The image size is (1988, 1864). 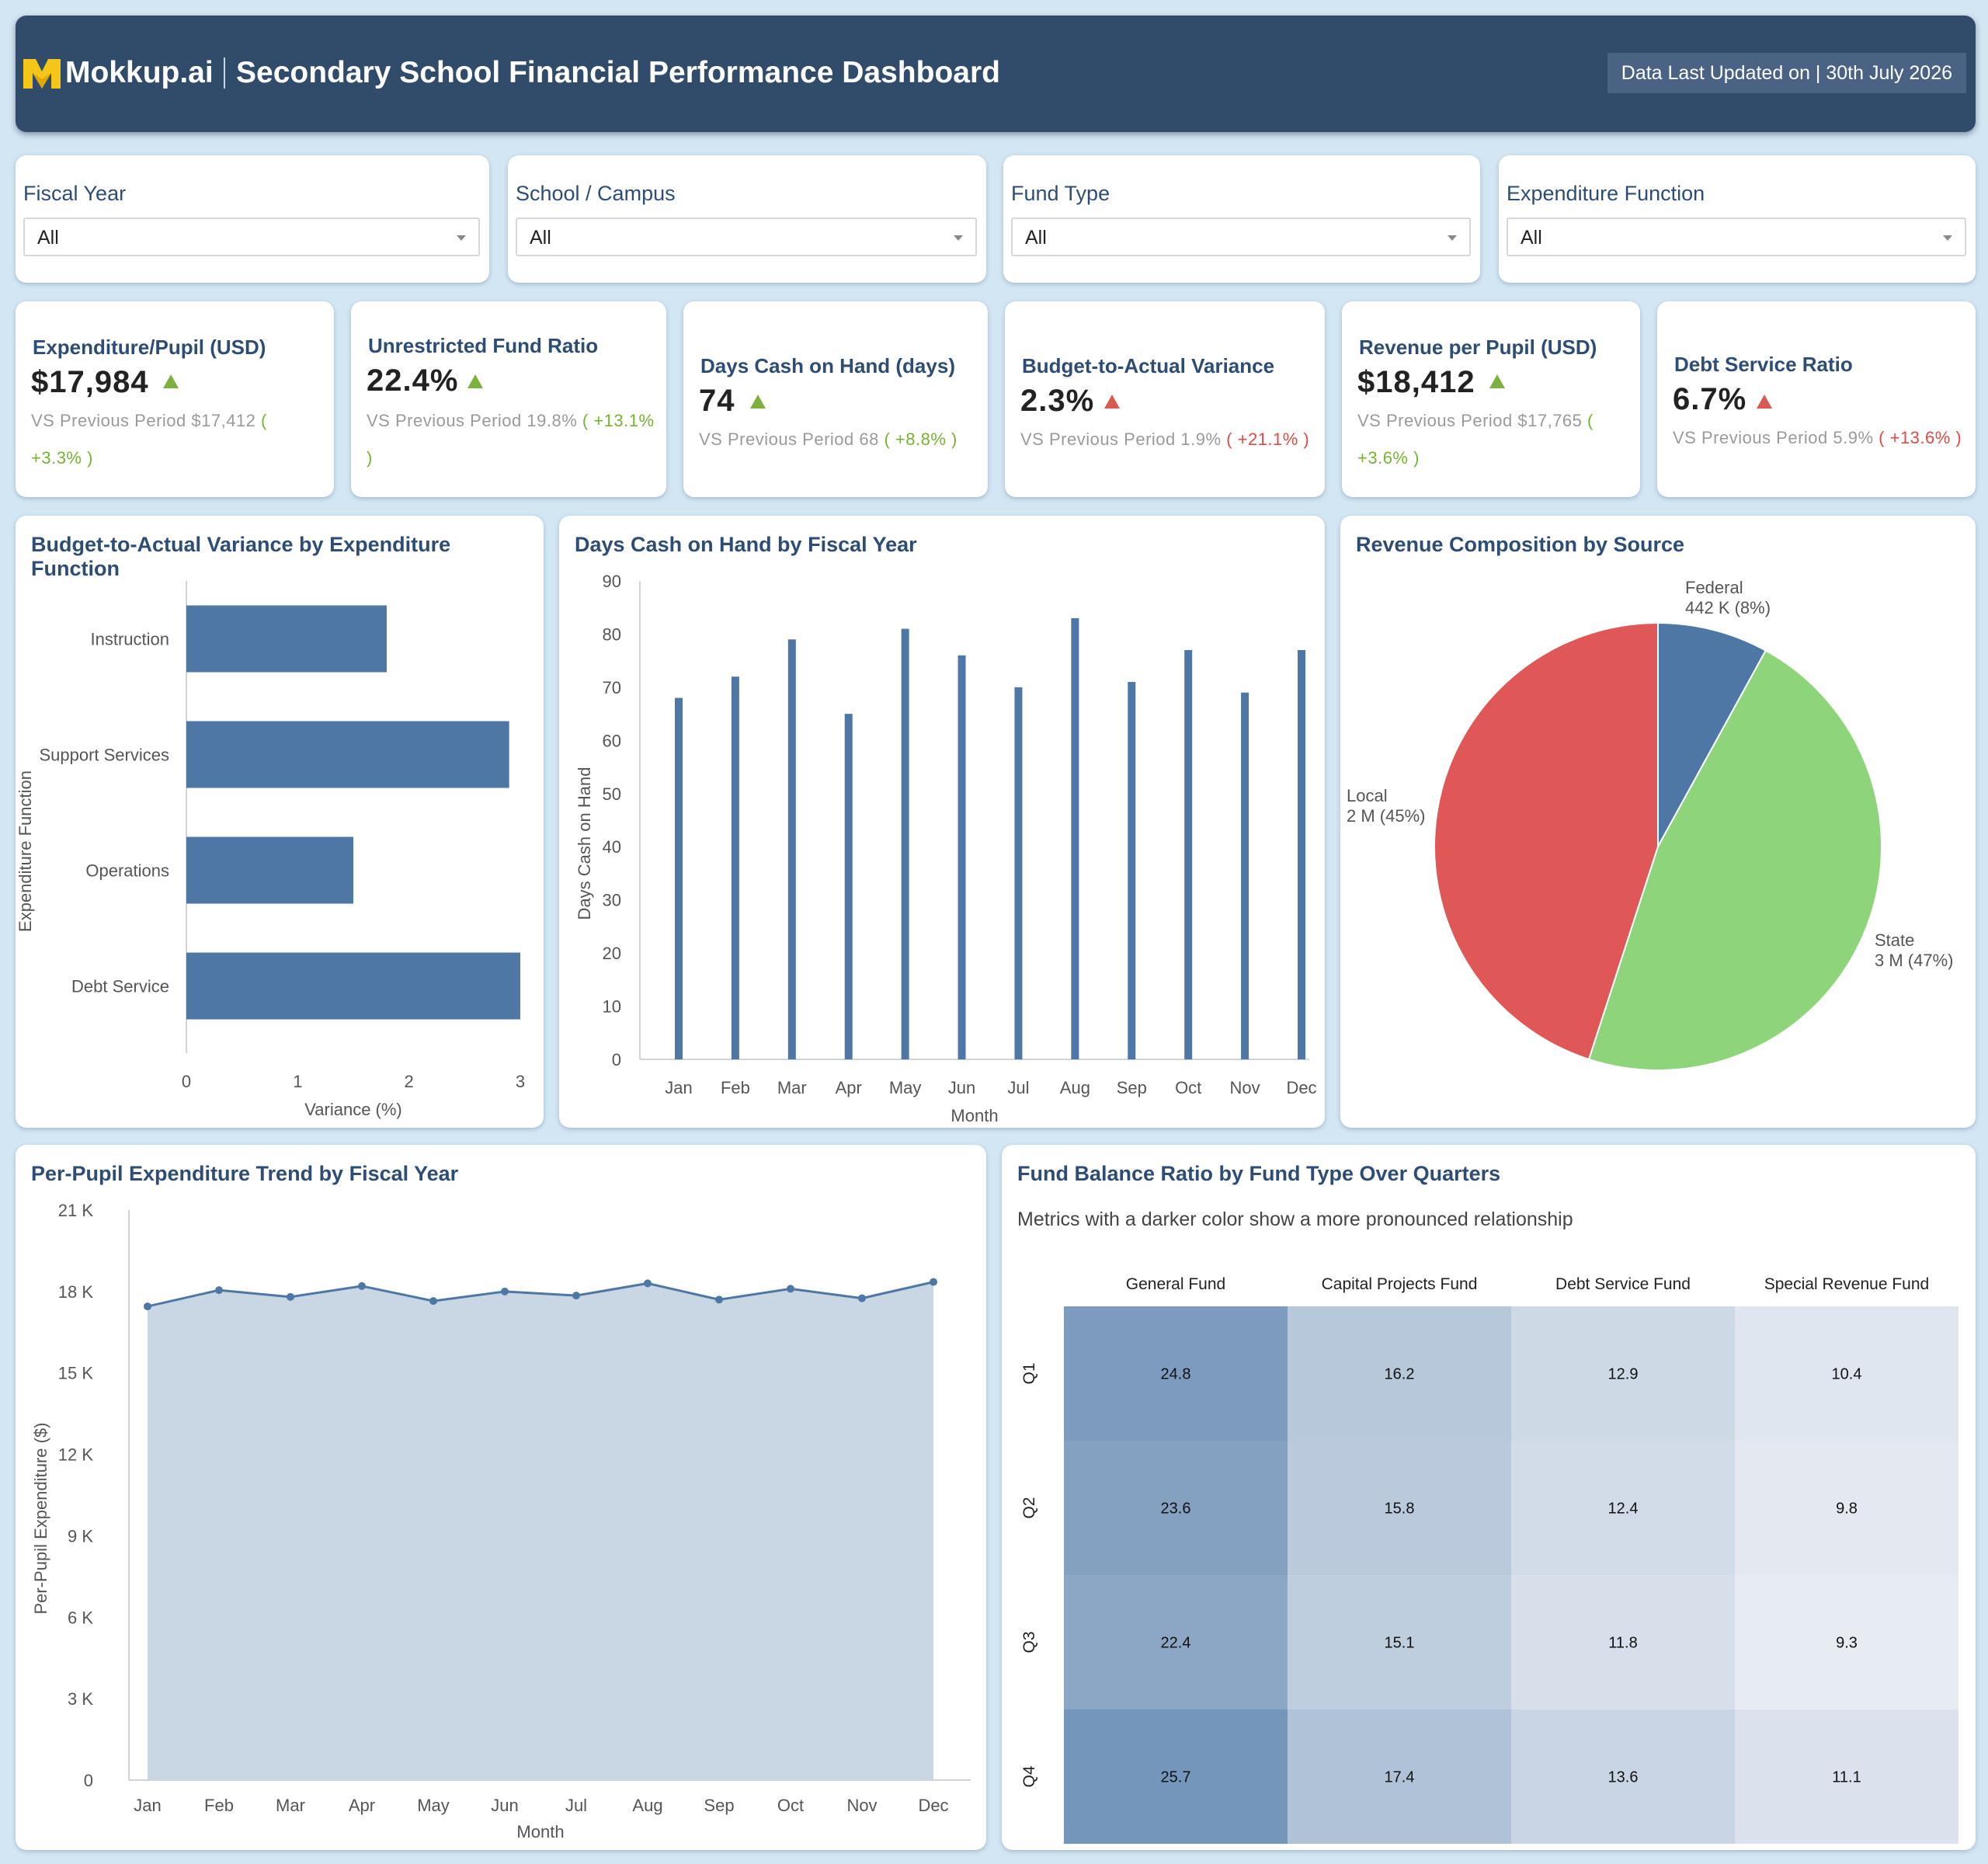 I want to click on select-value: All, so click(x=1532, y=238).